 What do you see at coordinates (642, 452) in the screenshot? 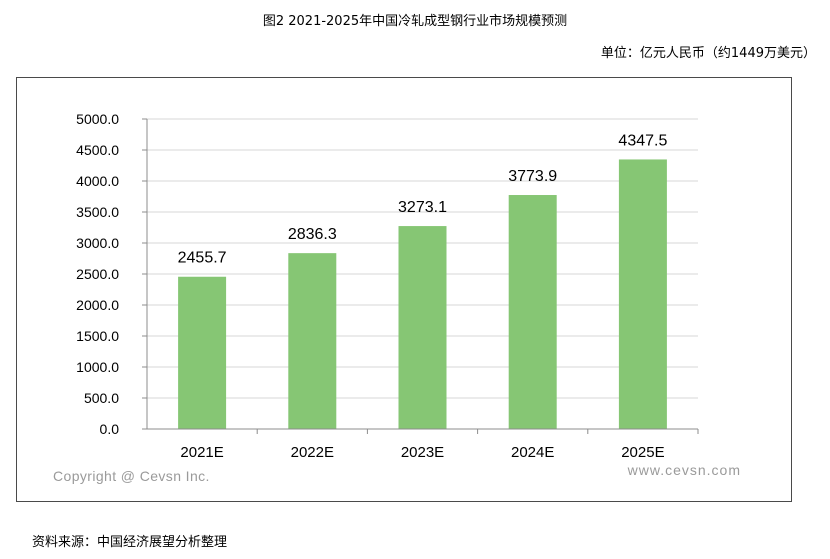
I see `x-tick-label: 2025E` at bounding box center [642, 452].